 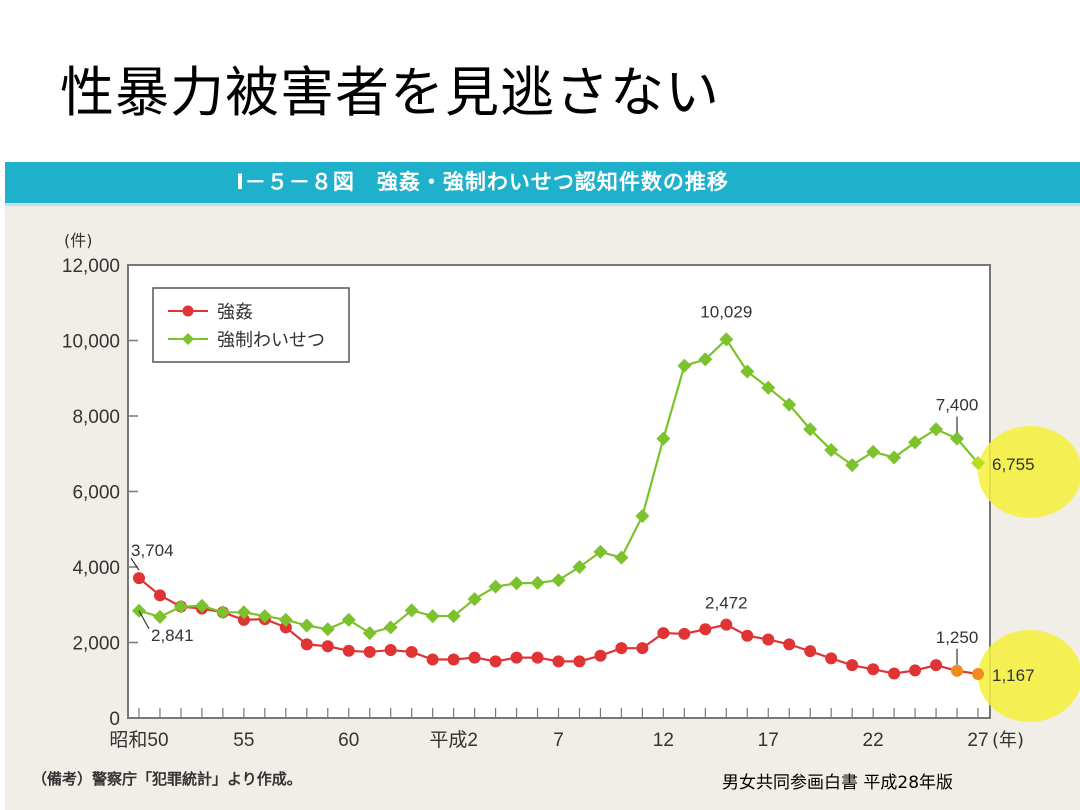 I want to click on data-label: 10,029, so click(x=726, y=311).